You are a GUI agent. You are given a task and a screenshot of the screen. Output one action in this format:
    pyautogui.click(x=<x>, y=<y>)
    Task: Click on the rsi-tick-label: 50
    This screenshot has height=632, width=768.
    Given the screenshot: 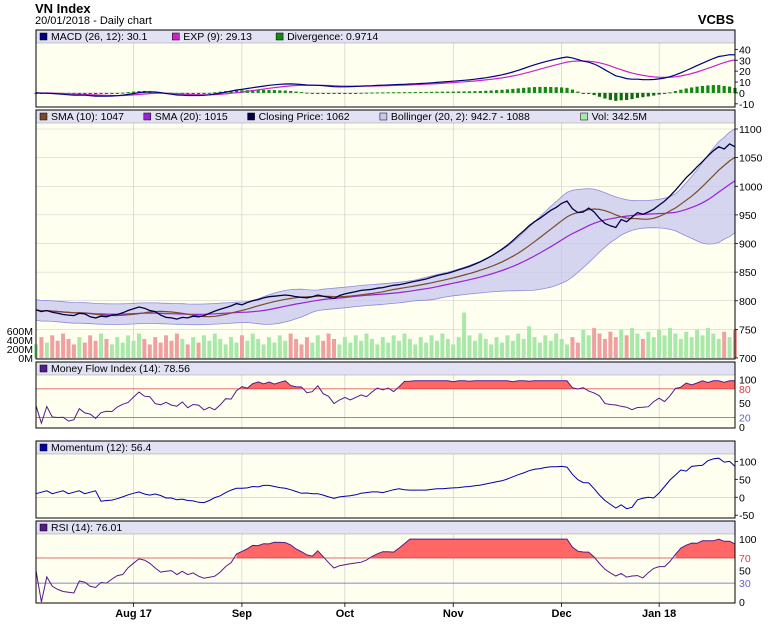 What is the action you would take?
    pyautogui.click(x=745, y=572)
    